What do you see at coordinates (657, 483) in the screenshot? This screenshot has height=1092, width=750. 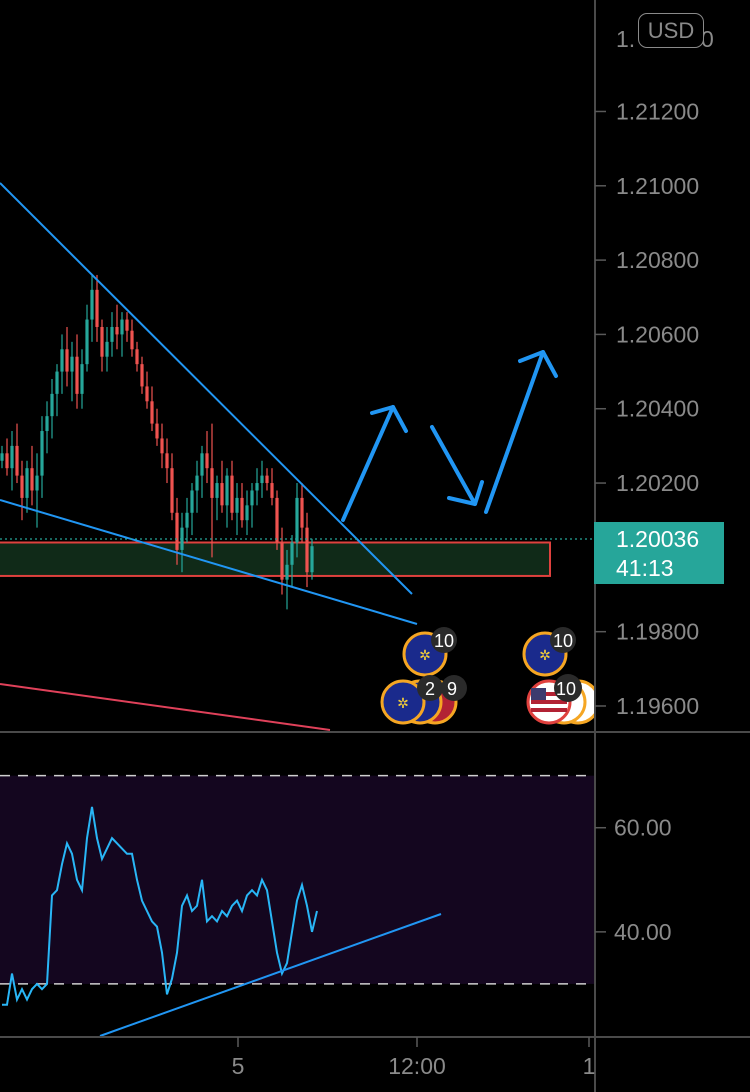 I see `price-tick-label: 1.20200` at bounding box center [657, 483].